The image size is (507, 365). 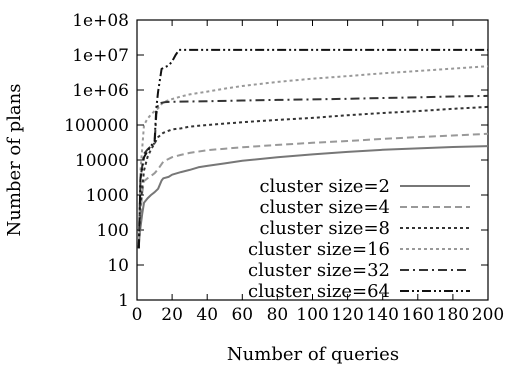 I want to click on x-tick-label: 140, so click(x=382, y=315).